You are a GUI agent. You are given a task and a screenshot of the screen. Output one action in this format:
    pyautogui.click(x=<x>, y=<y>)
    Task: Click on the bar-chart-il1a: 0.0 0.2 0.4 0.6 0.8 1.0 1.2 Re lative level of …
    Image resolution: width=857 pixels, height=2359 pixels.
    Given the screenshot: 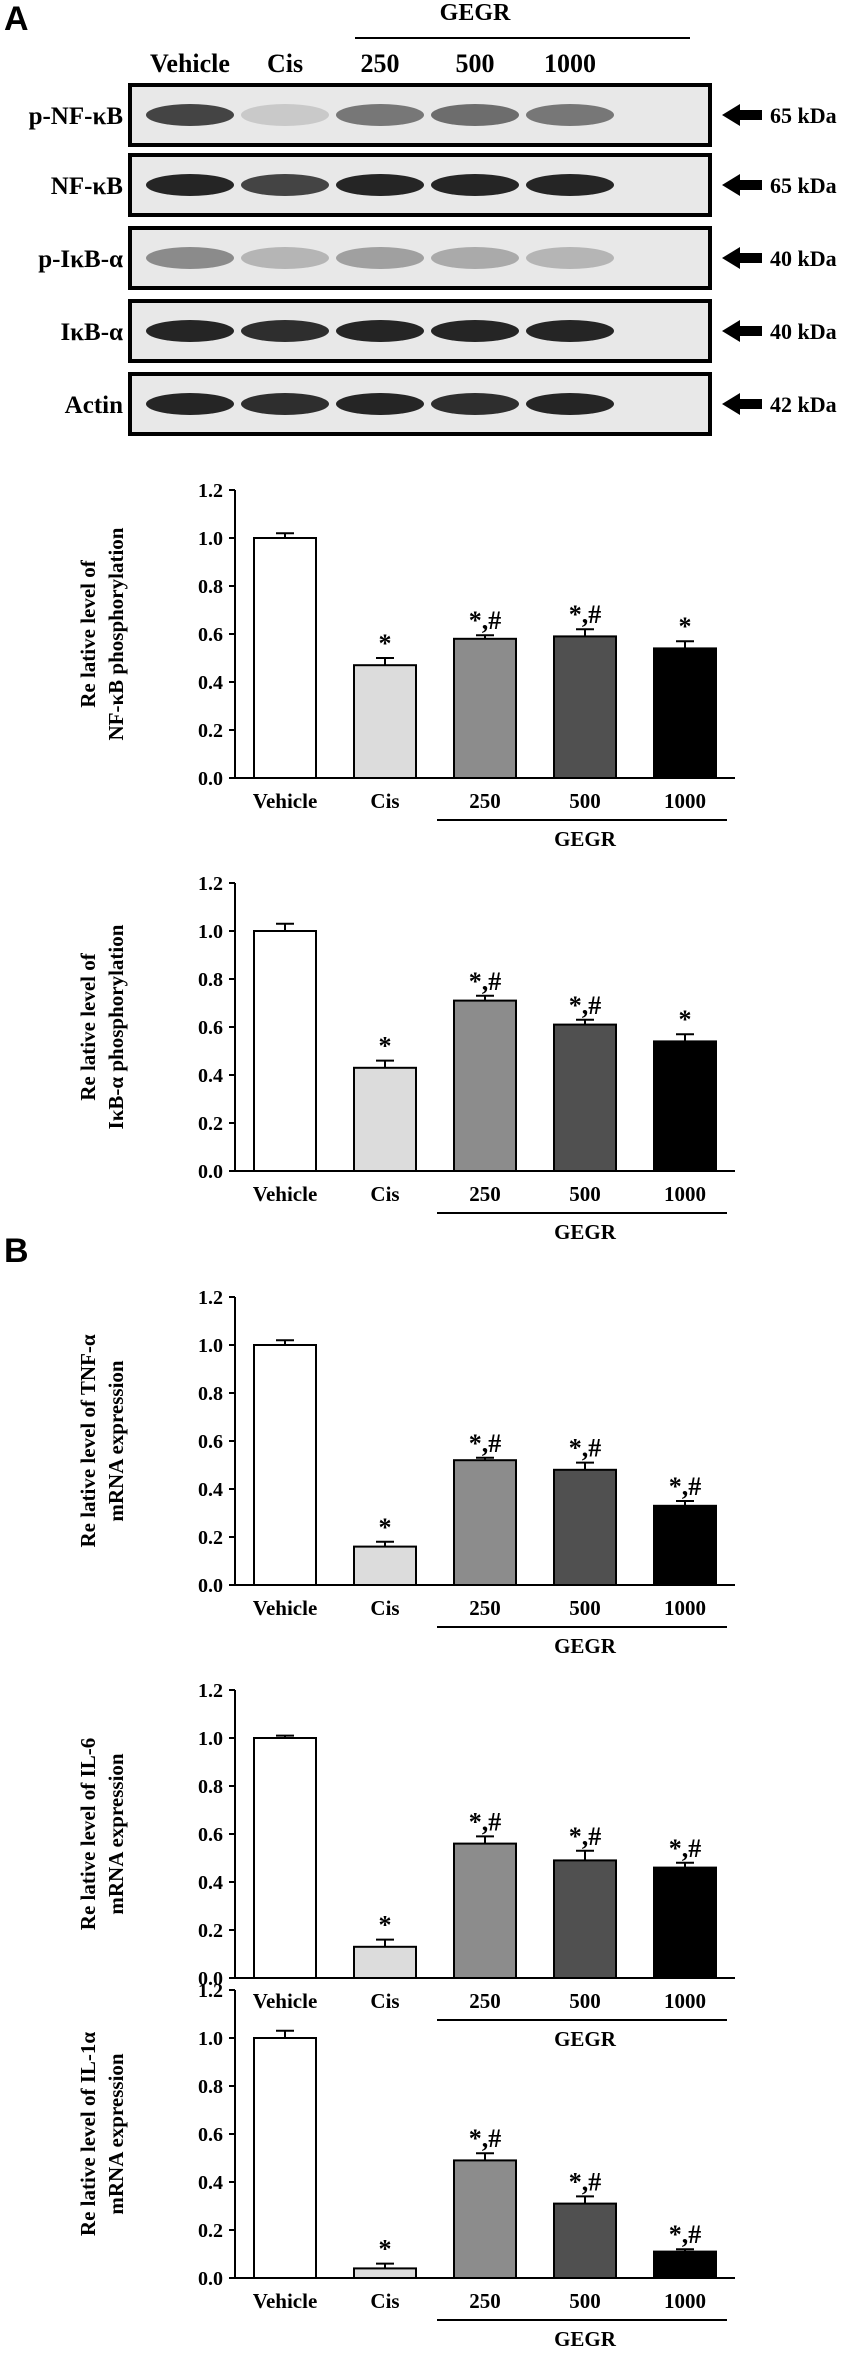 What is the action you would take?
    pyautogui.click(x=405, y=2165)
    